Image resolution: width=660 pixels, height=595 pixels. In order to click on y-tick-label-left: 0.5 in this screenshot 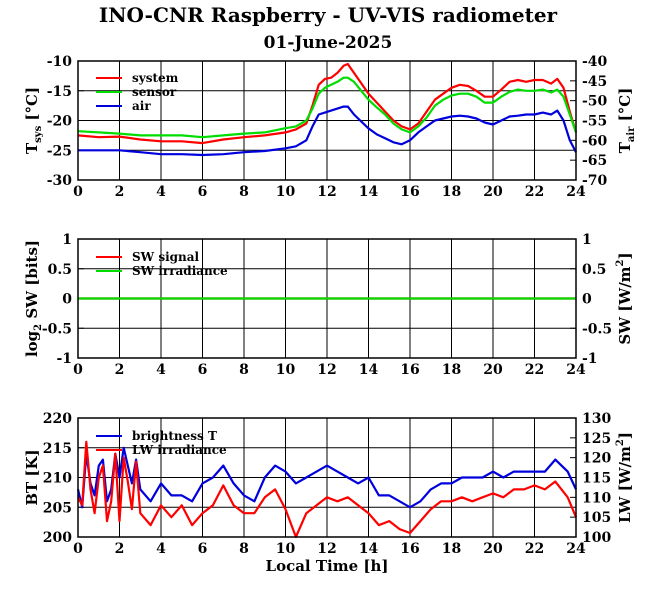, I will do `click(60, 270)`.